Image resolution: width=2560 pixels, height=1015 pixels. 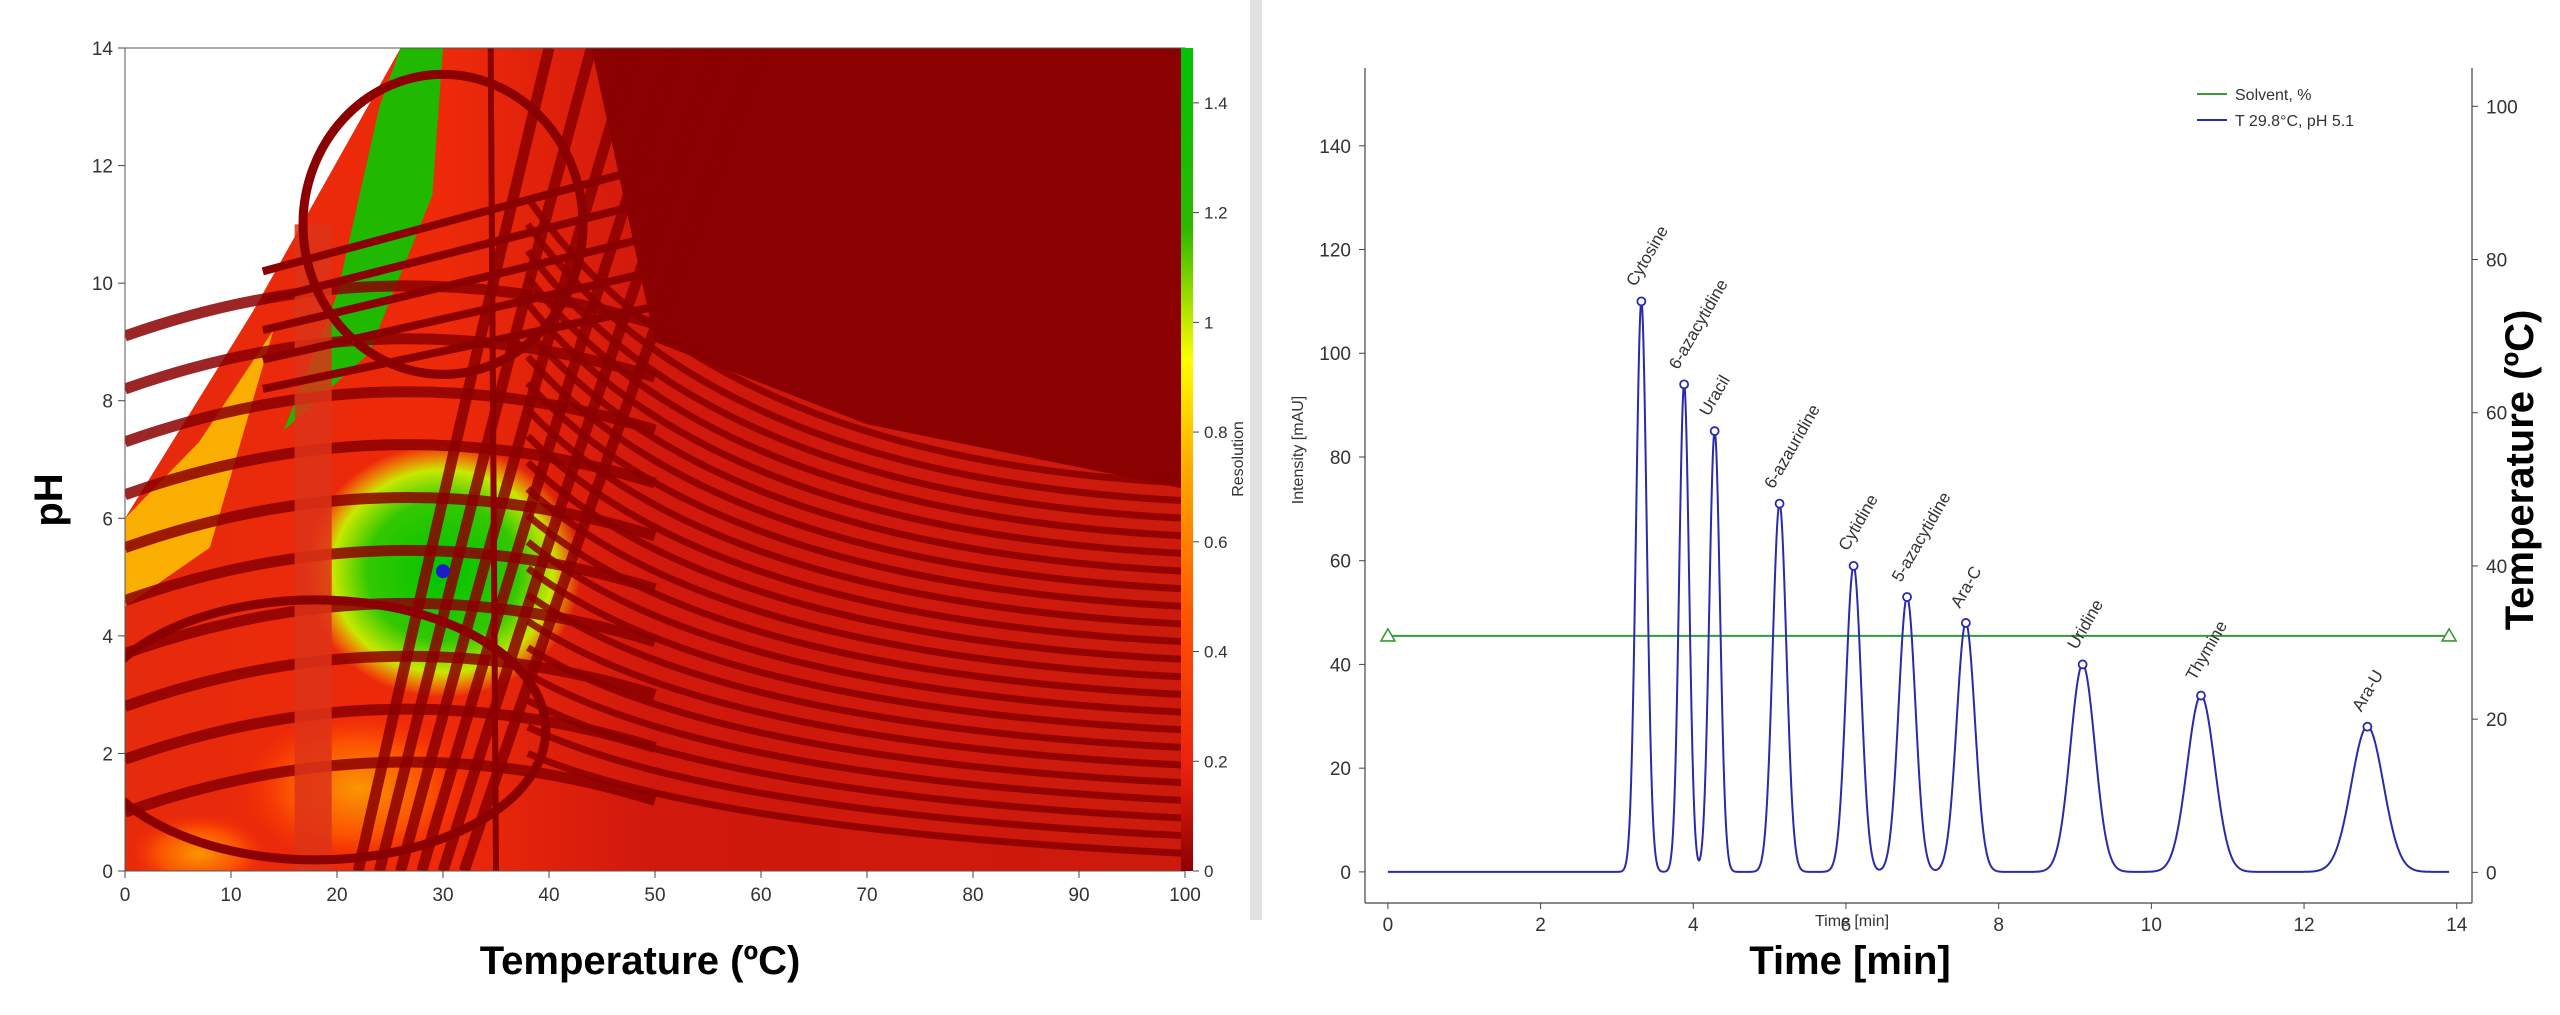 What do you see at coordinates (2496, 414) in the screenshot?
I see `y2-tick-label: 60` at bounding box center [2496, 414].